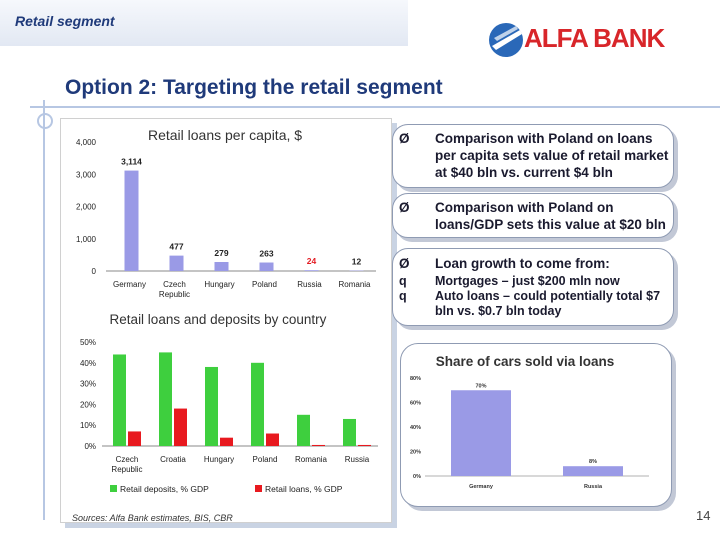 The height and width of the screenshot is (540, 720). Describe the element at coordinates (527, 281) in the screenshot. I see `bullet-text: Mortgages – just $200 mln now` at that location.